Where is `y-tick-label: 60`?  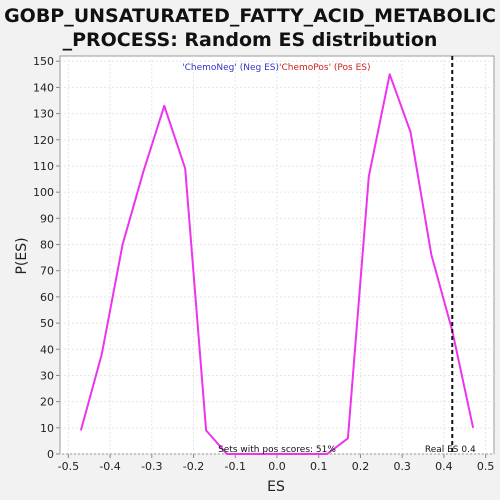 y-tick-label: 60 is located at coordinates (47, 297).